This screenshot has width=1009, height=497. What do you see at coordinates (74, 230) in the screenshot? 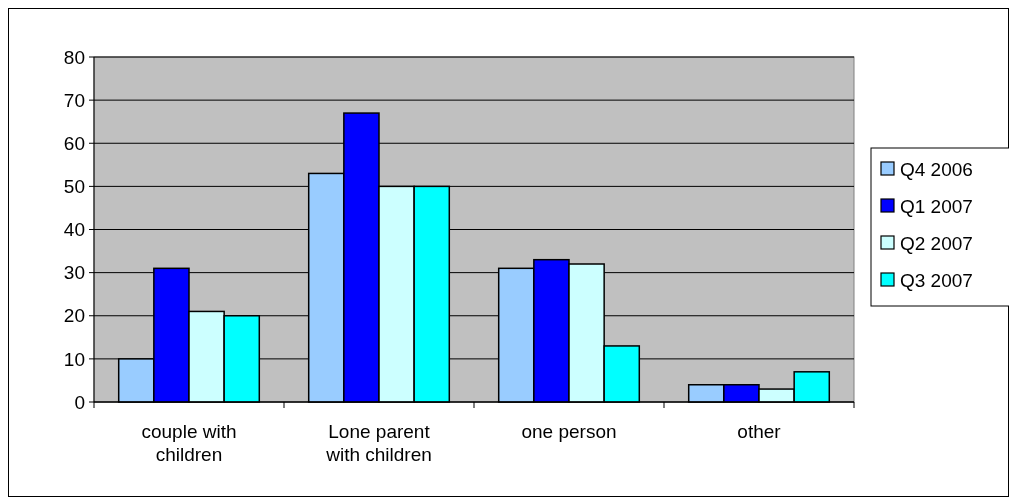
I see `y-tick-label: 40` at bounding box center [74, 230].